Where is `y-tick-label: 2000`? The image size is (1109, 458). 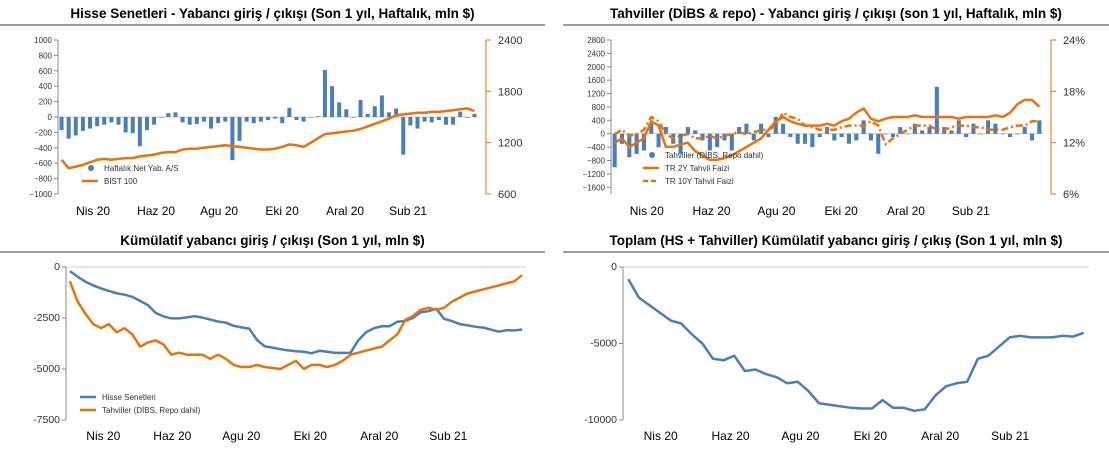 y-tick-label: 2000 is located at coordinates (596, 67).